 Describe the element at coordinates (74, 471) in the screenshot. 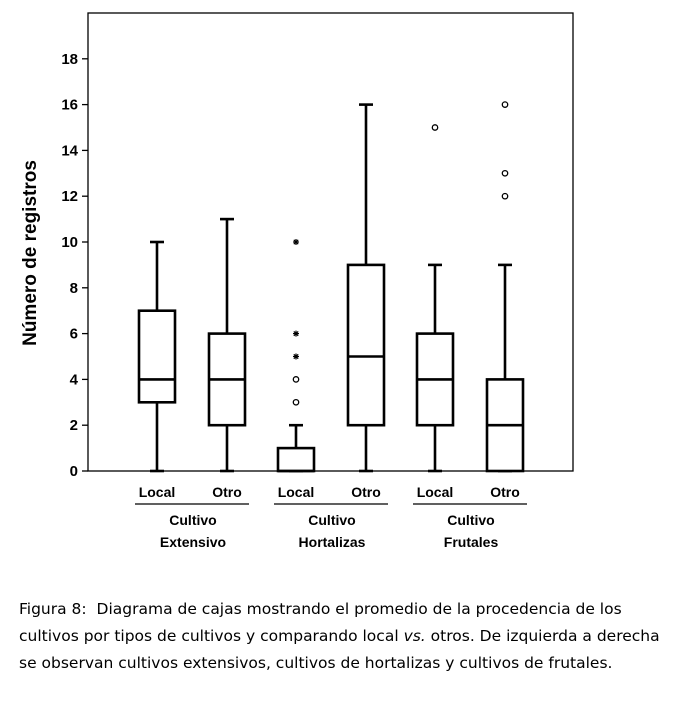

I see `y-tick-label: 0` at that location.